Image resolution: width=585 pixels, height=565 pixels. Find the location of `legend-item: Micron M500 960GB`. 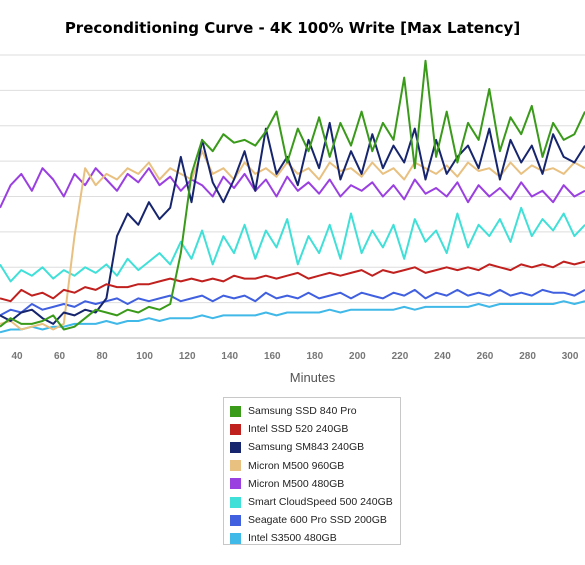

legend-item: Micron M500 960GB is located at coordinates (315, 466).